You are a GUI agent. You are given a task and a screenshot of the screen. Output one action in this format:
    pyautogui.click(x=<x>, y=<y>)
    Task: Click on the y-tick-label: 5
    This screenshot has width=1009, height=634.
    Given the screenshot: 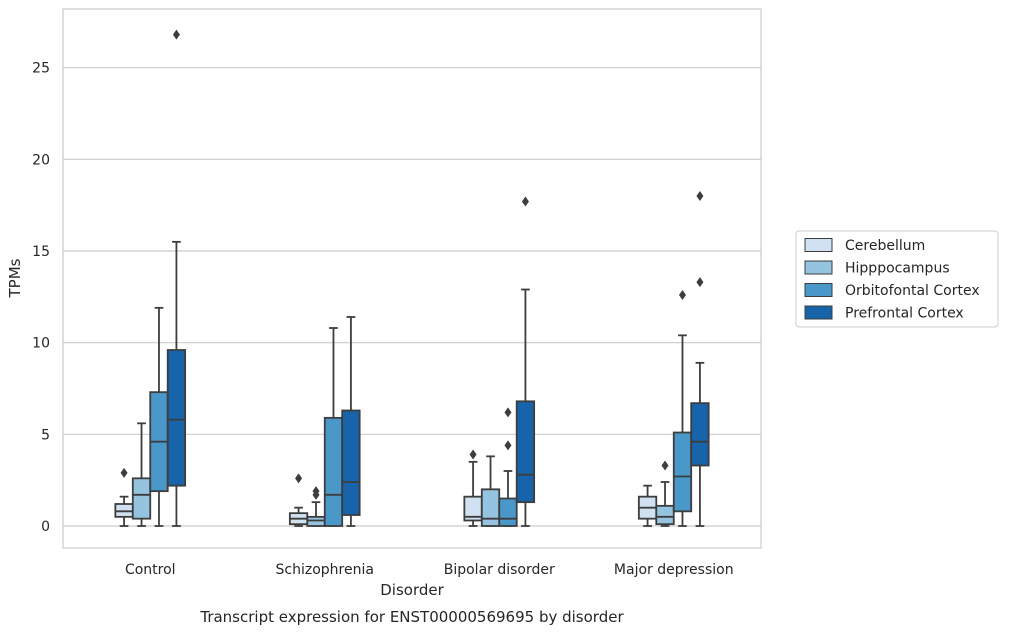 What is the action you would take?
    pyautogui.click(x=45, y=435)
    